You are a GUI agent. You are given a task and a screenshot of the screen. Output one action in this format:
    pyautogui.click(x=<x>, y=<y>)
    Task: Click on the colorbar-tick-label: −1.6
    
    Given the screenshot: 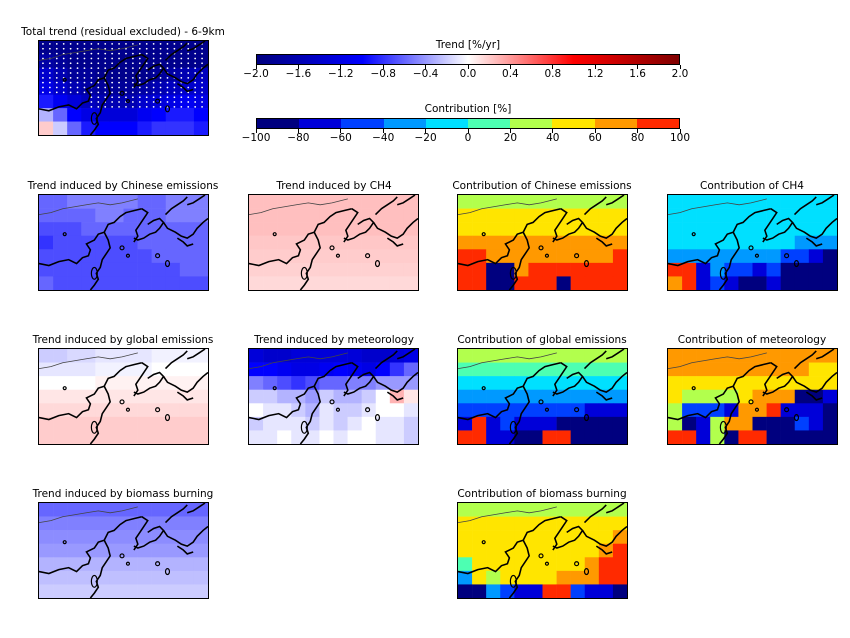 What is the action you would take?
    pyautogui.click(x=298, y=74)
    